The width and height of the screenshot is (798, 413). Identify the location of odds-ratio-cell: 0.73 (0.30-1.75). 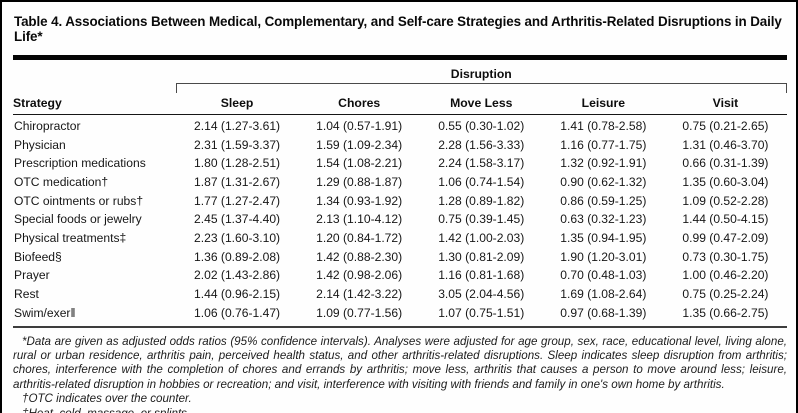
(725, 256).